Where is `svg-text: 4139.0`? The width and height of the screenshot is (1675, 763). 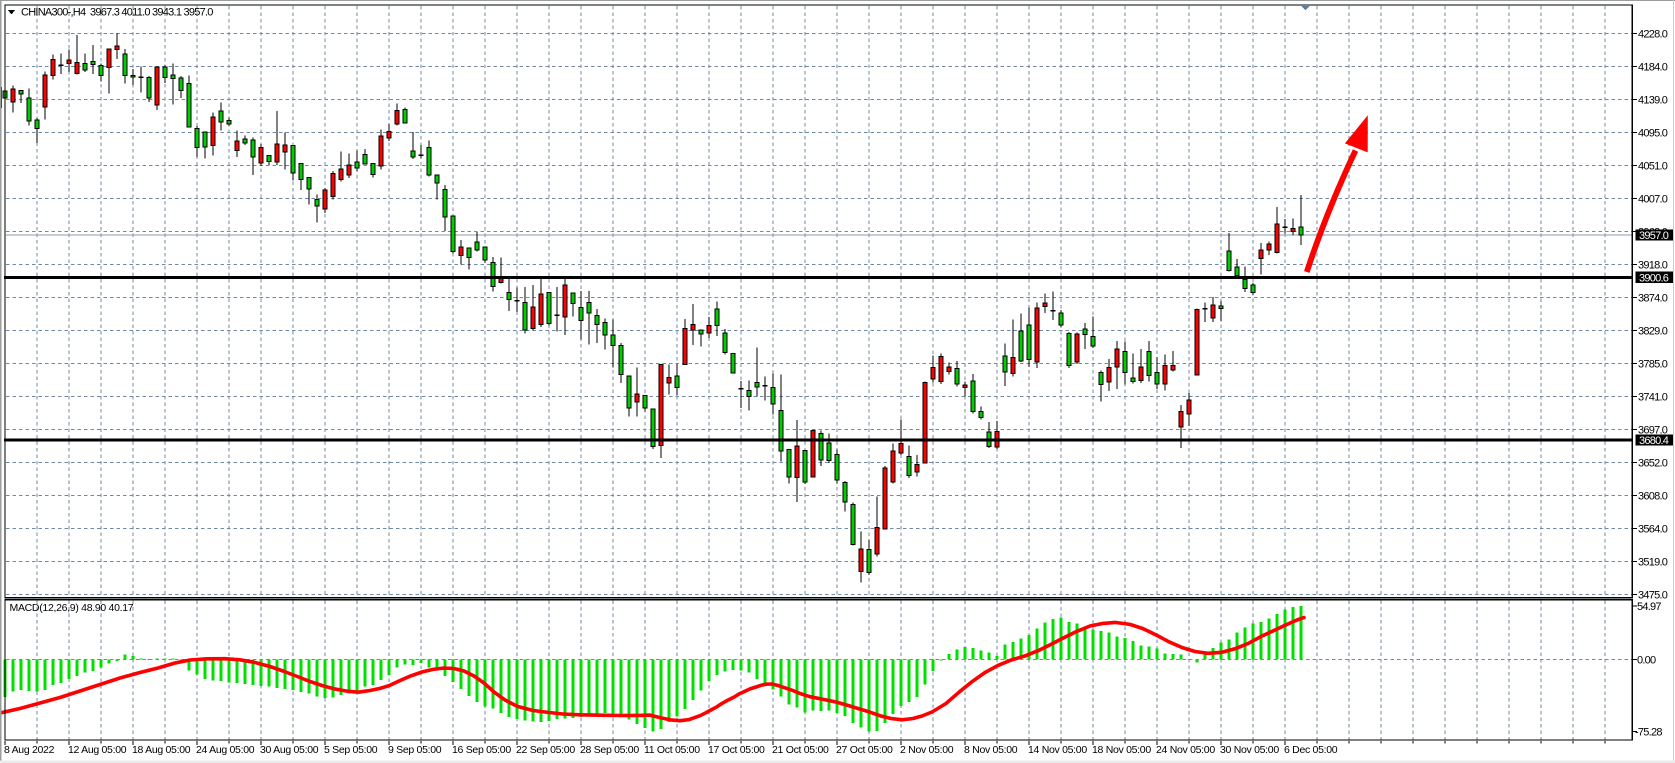
svg-text: 4139.0 is located at coordinates (1653, 100).